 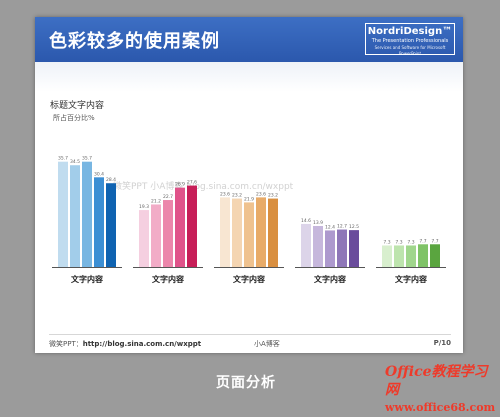 What do you see at coordinates (156, 201) in the screenshot?
I see `bar-value-label: 21.2` at bounding box center [156, 201].